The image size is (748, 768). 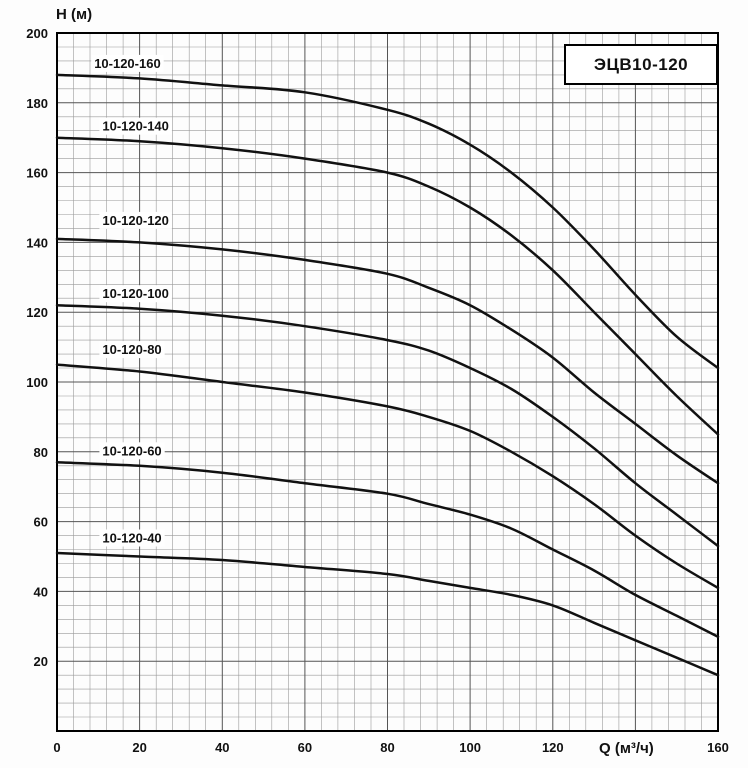 What do you see at coordinates (41, 661) in the screenshot?
I see `y-tick-label: 20` at bounding box center [41, 661].